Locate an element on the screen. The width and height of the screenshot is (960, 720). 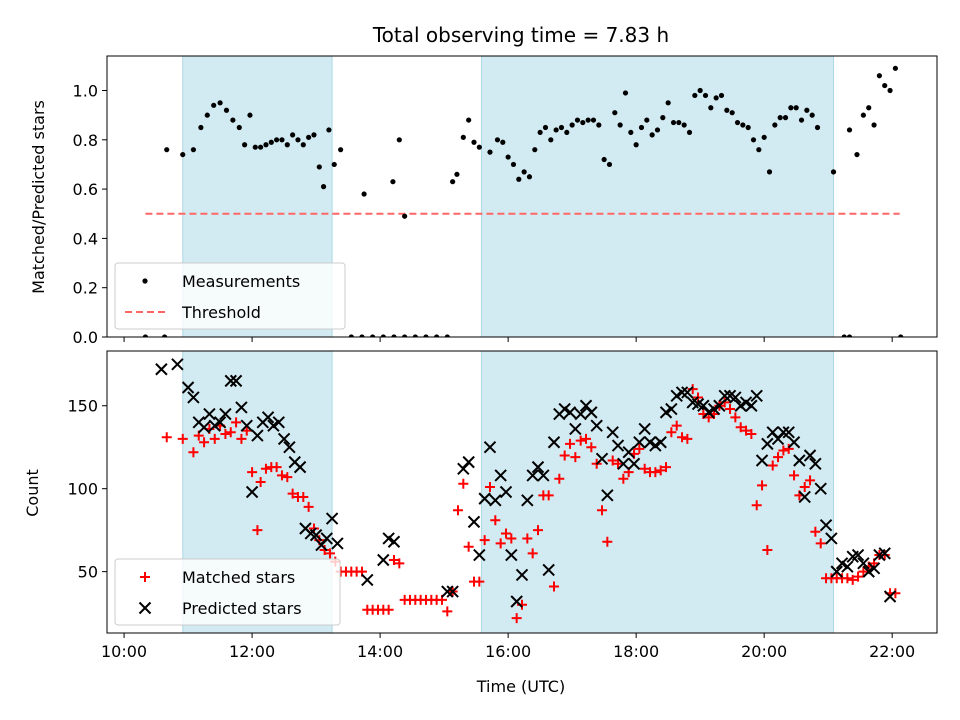
x-tick-label: 18:00 is located at coordinates (636, 651).